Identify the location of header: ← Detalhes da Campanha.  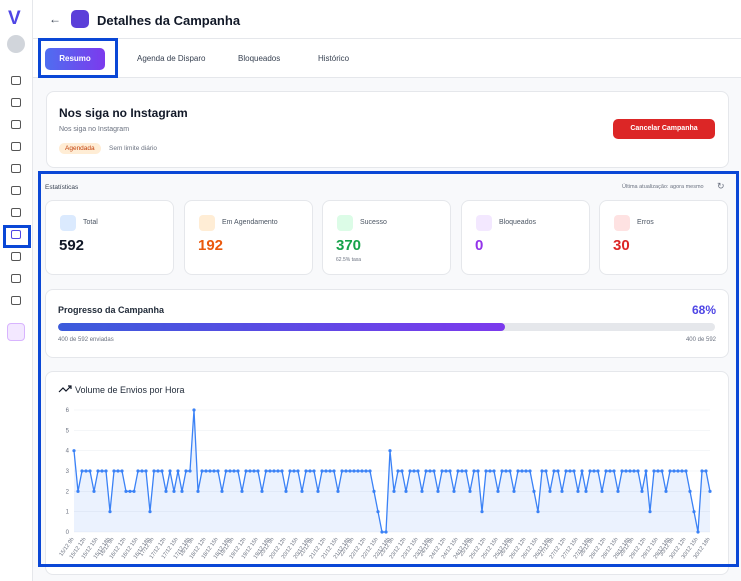
(387, 19).